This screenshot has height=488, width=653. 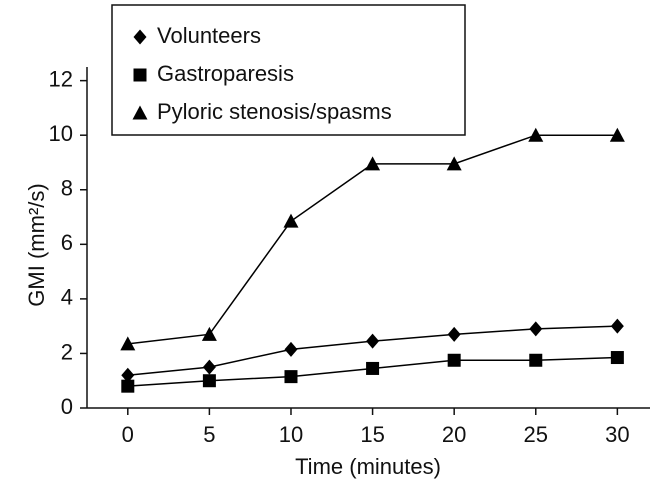 What do you see at coordinates (209, 35) in the screenshot?
I see `legend-label: Volunteers` at bounding box center [209, 35].